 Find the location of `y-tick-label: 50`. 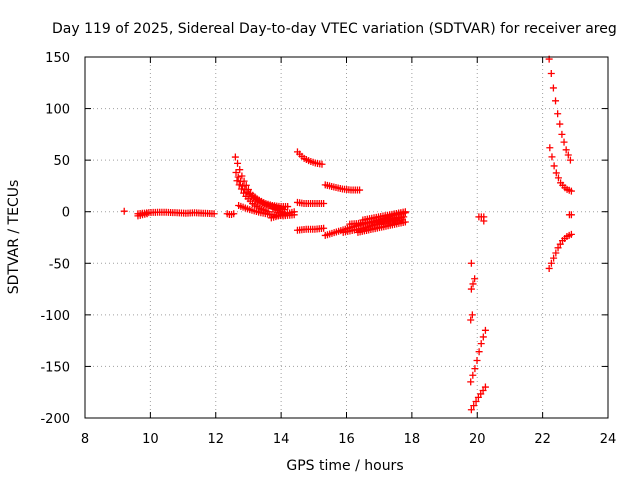

y-tick-label: 50 is located at coordinates (61, 161).